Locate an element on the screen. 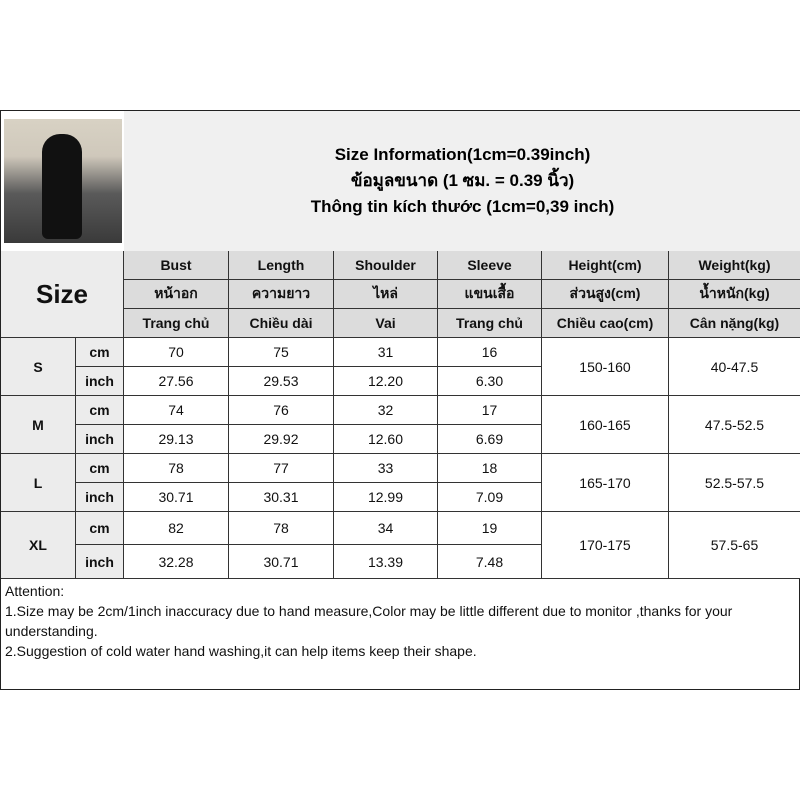  cell-cm: 77 is located at coordinates (281, 468).